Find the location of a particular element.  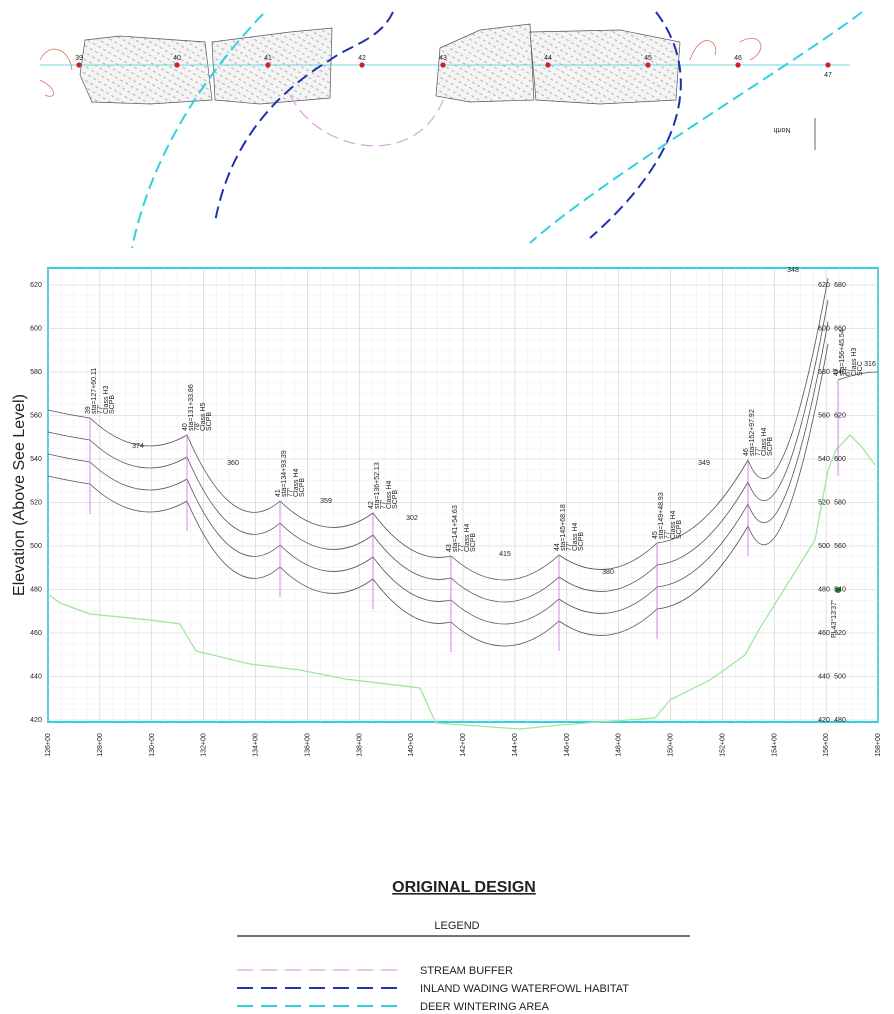

structure-label: SCC is located at coordinates (860, 368).